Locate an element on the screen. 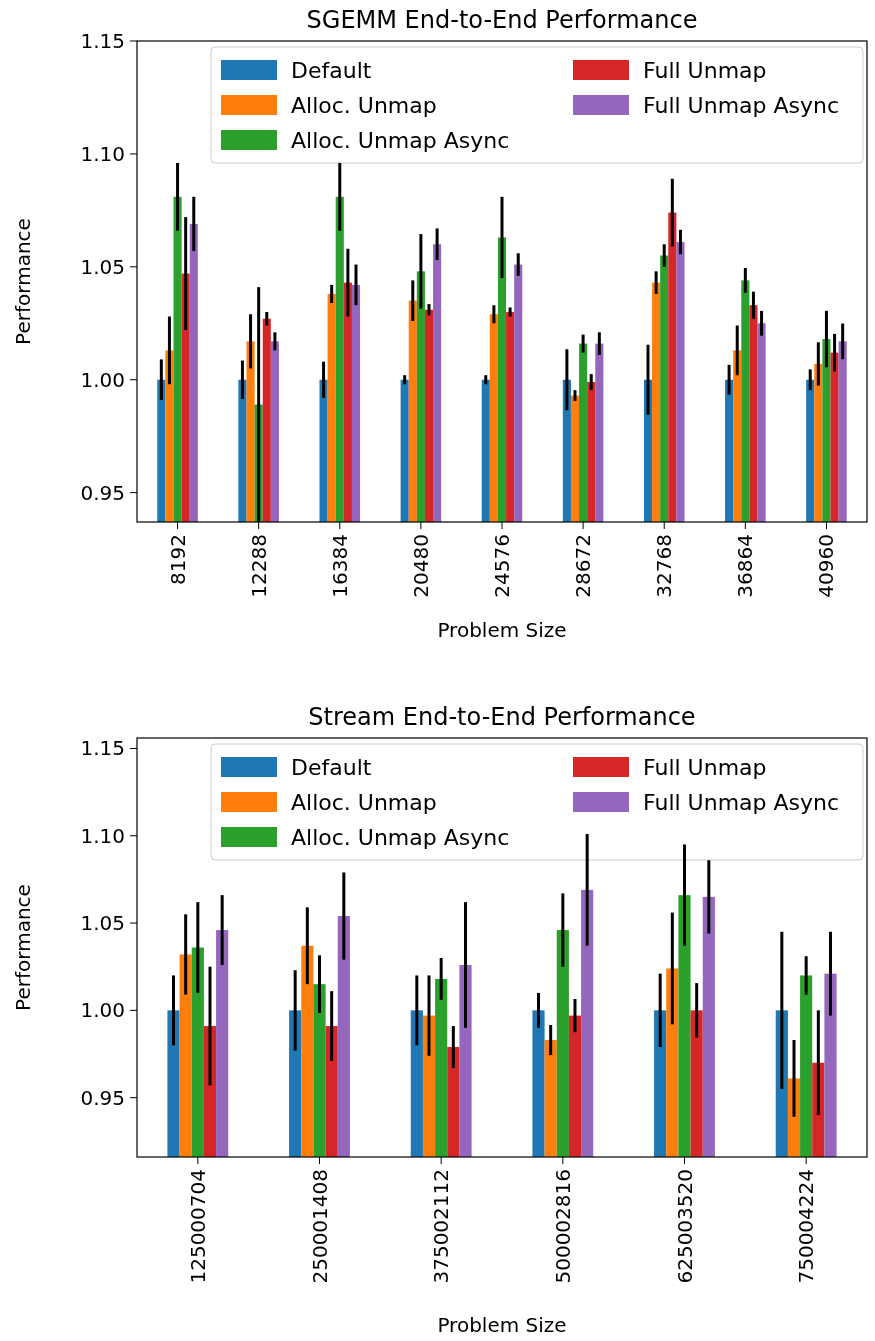 Image resolution: width=875 pixels, height=1341 pixels. x-tick-label: 375002112 is located at coordinates (441, 1226).